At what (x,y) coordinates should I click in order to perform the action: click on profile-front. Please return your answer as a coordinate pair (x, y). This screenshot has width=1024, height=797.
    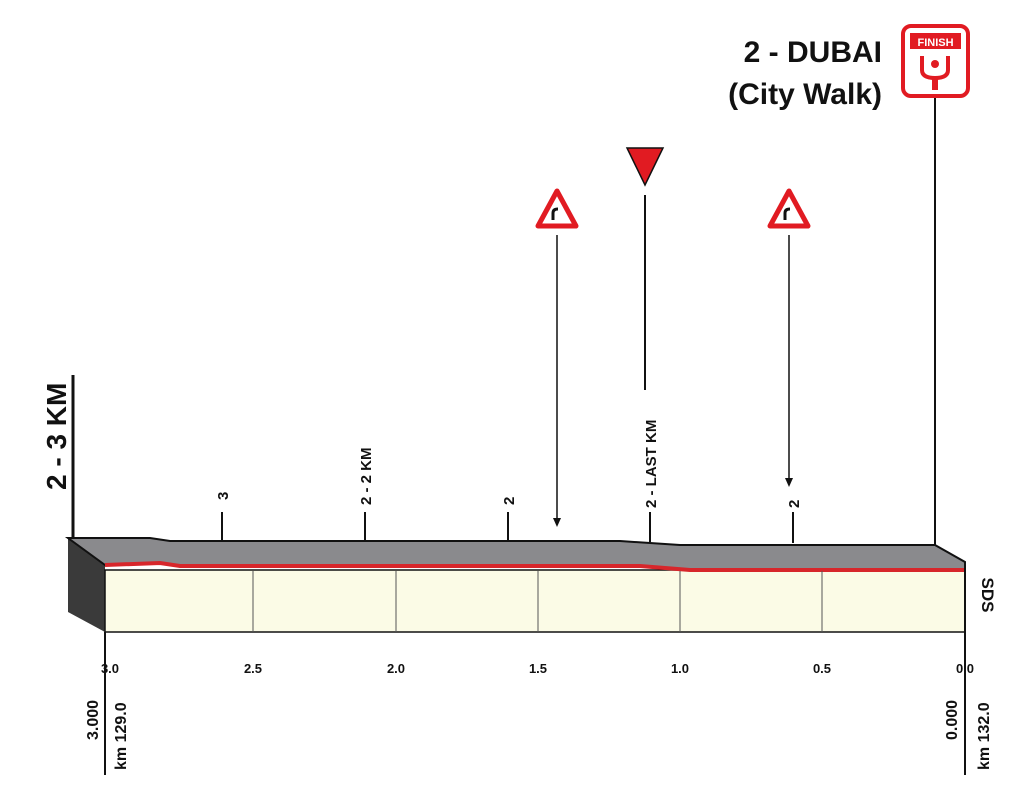
    Looking at the image, I should click on (535, 601).